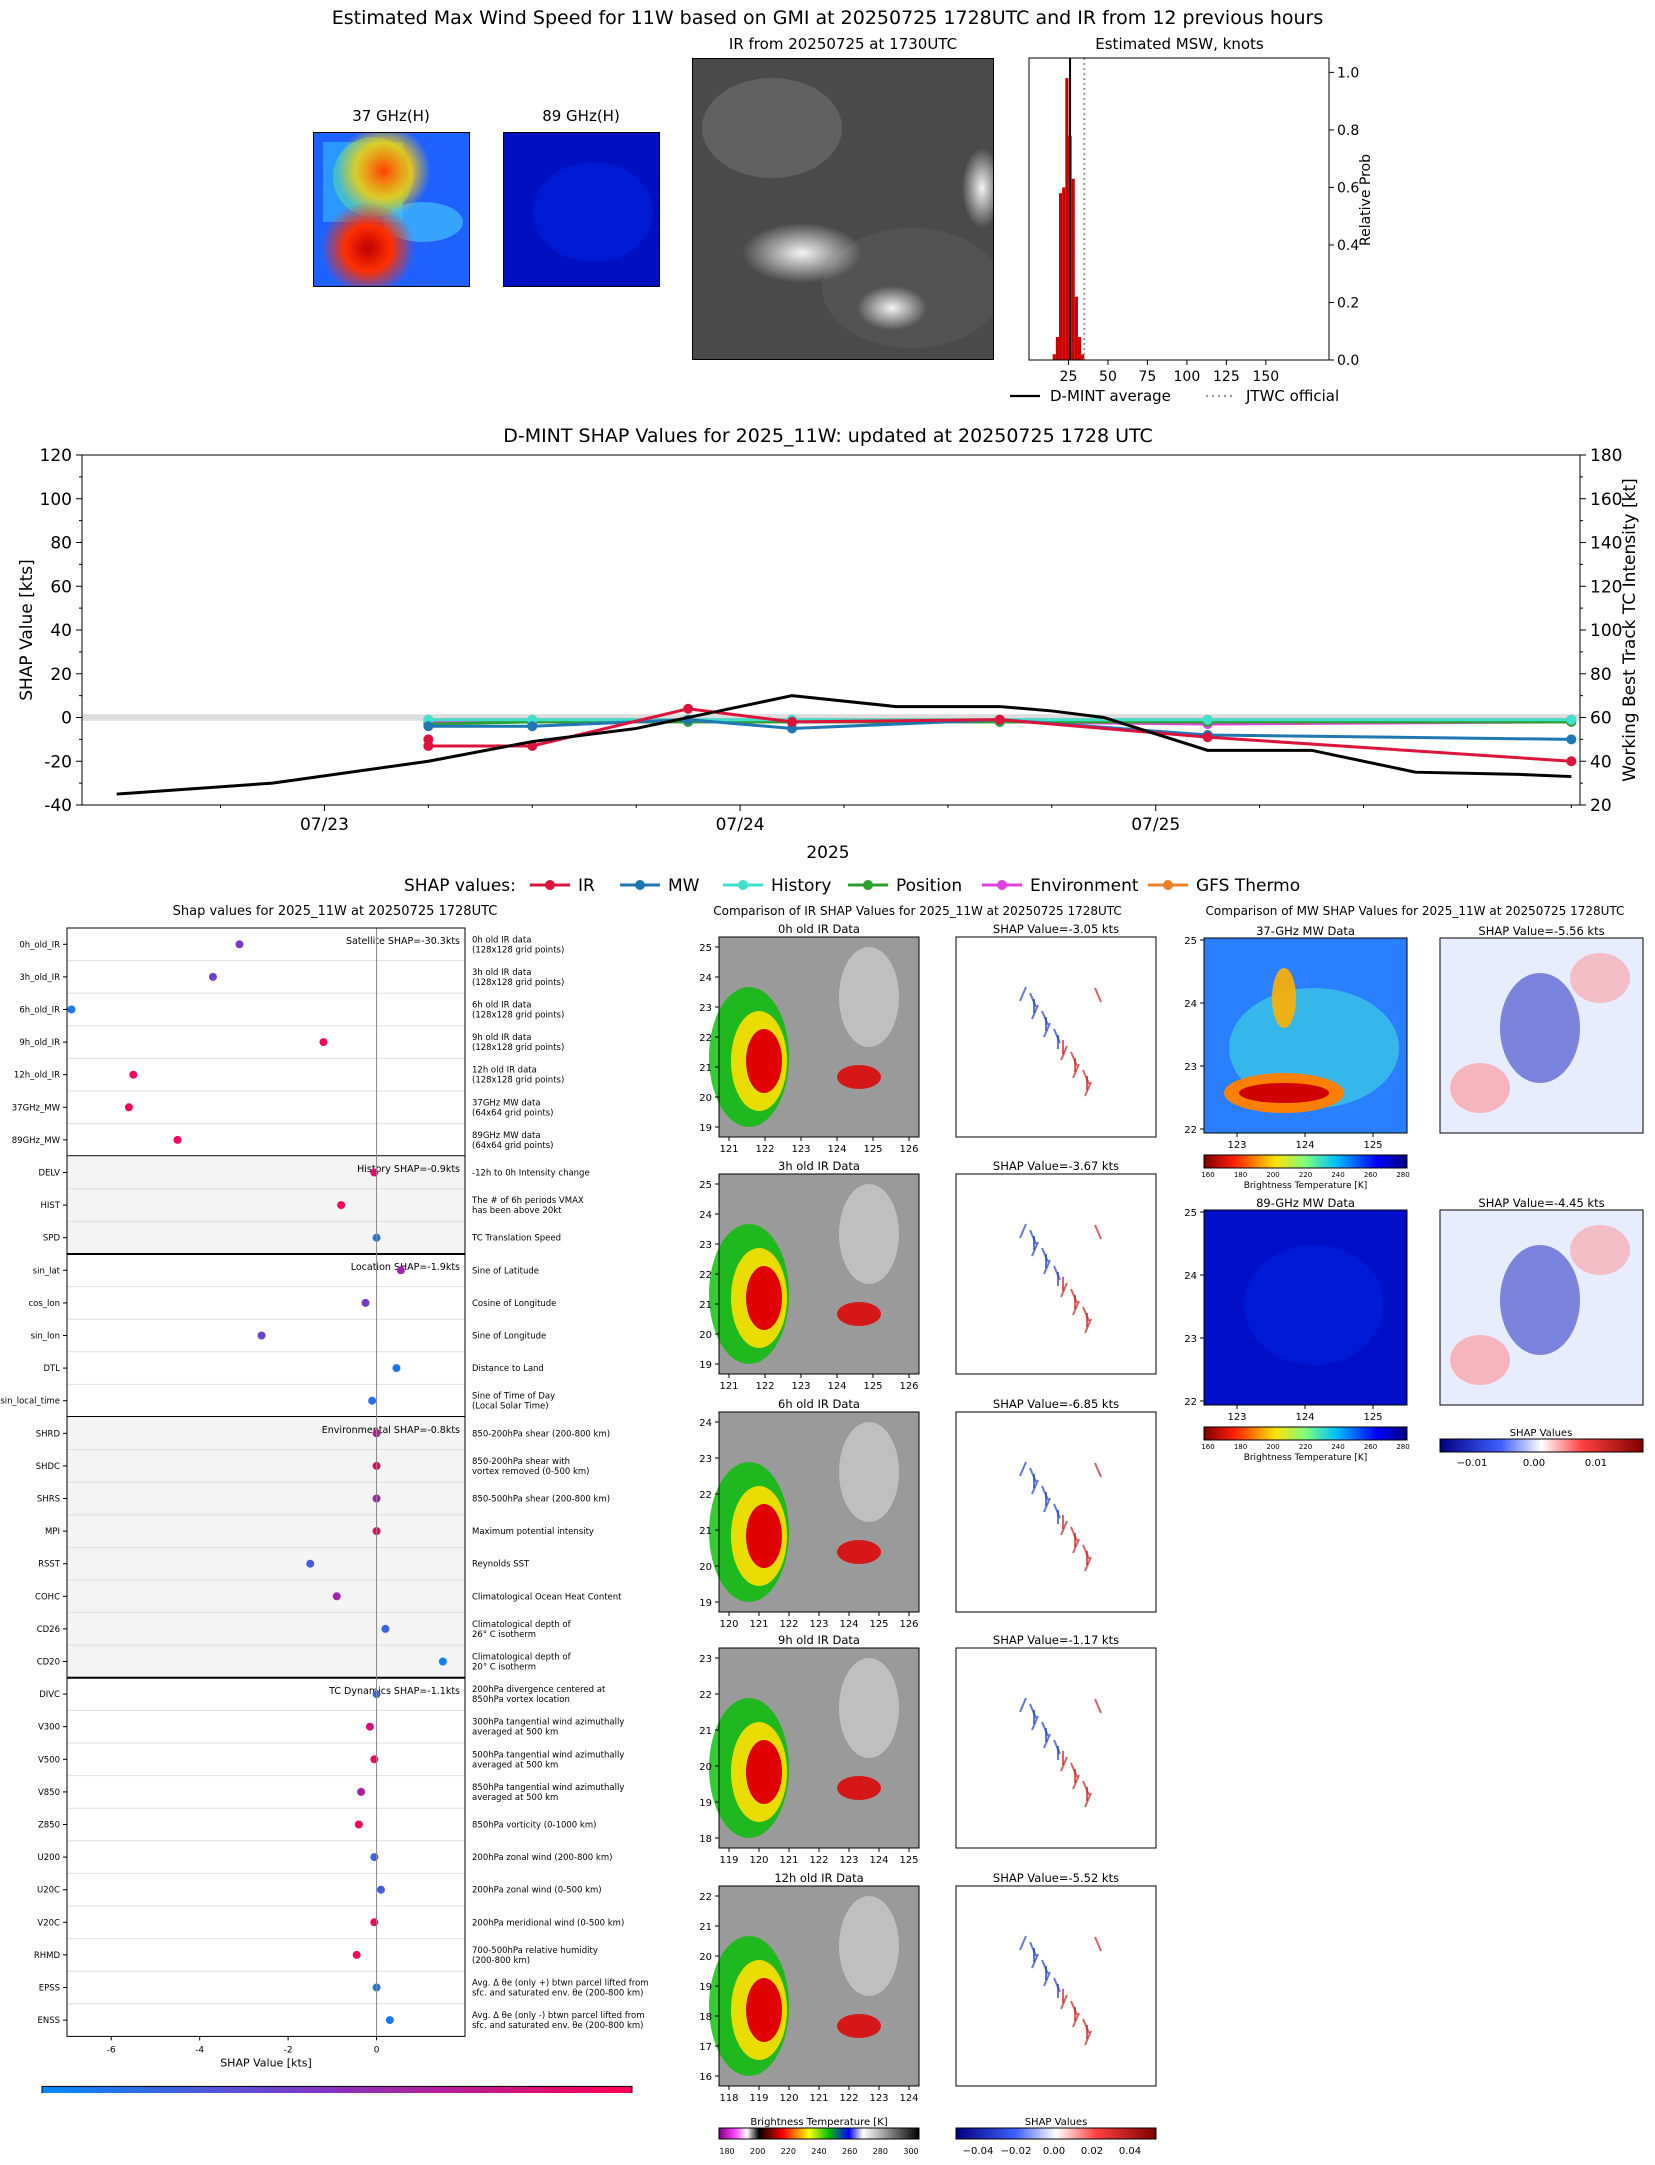  Describe the element at coordinates (30, 1402) in the screenshot. I see `feature-name: sin_local_time` at that location.